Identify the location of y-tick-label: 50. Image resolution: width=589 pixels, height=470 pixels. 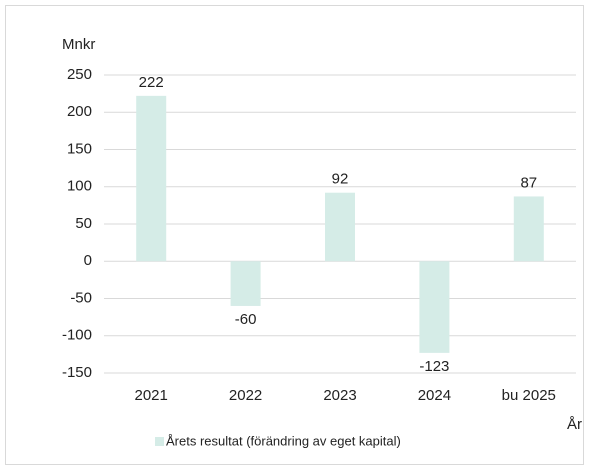
(83, 223).